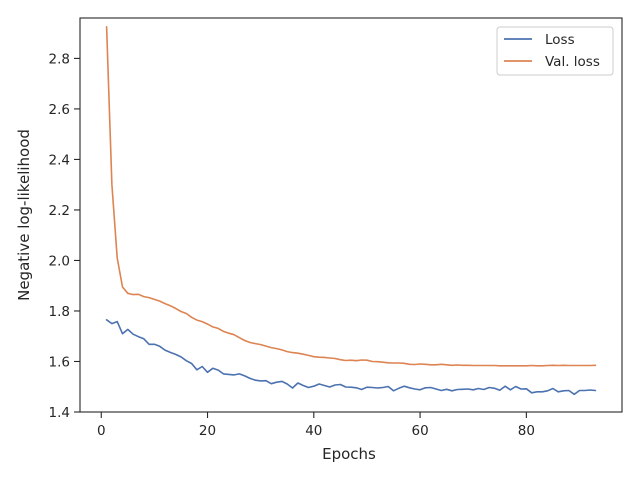 The height and width of the screenshot is (480, 640). What do you see at coordinates (59, 59) in the screenshot?
I see `y-tick-label: 2.8` at bounding box center [59, 59].